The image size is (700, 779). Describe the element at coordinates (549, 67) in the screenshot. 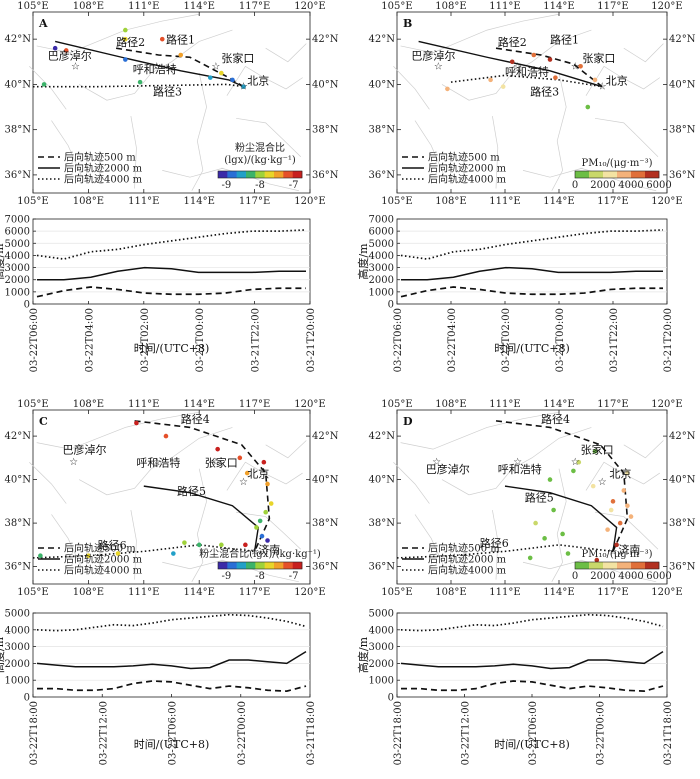

I see `trajectory-dash` at that location.